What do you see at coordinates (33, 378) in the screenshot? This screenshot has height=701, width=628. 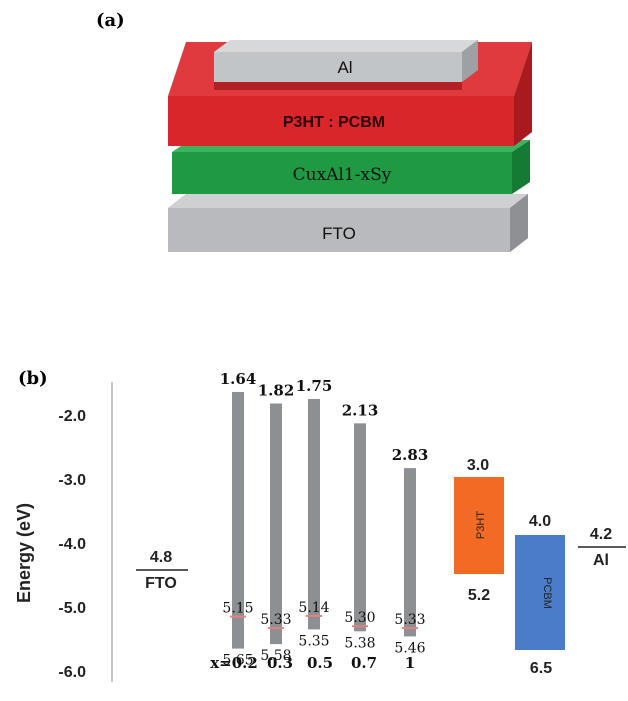 I see `panel-b-label: (b)` at bounding box center [33, 378].